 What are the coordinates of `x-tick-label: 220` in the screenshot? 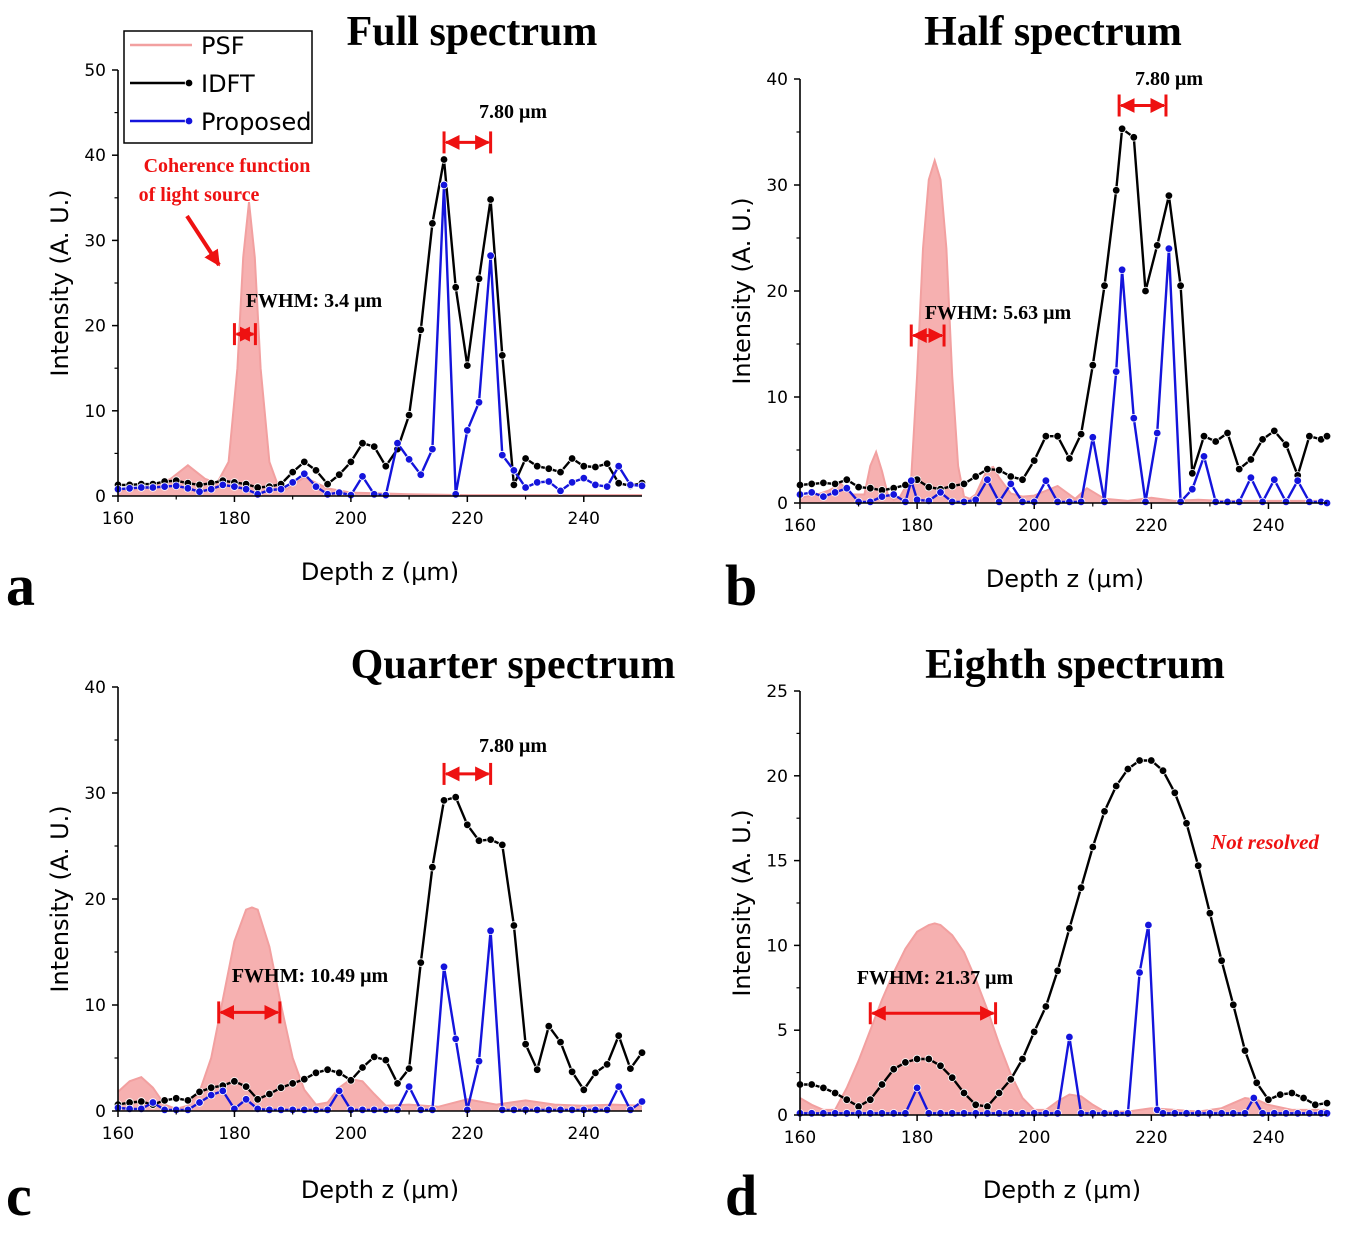 It's located at (1151, 1138).